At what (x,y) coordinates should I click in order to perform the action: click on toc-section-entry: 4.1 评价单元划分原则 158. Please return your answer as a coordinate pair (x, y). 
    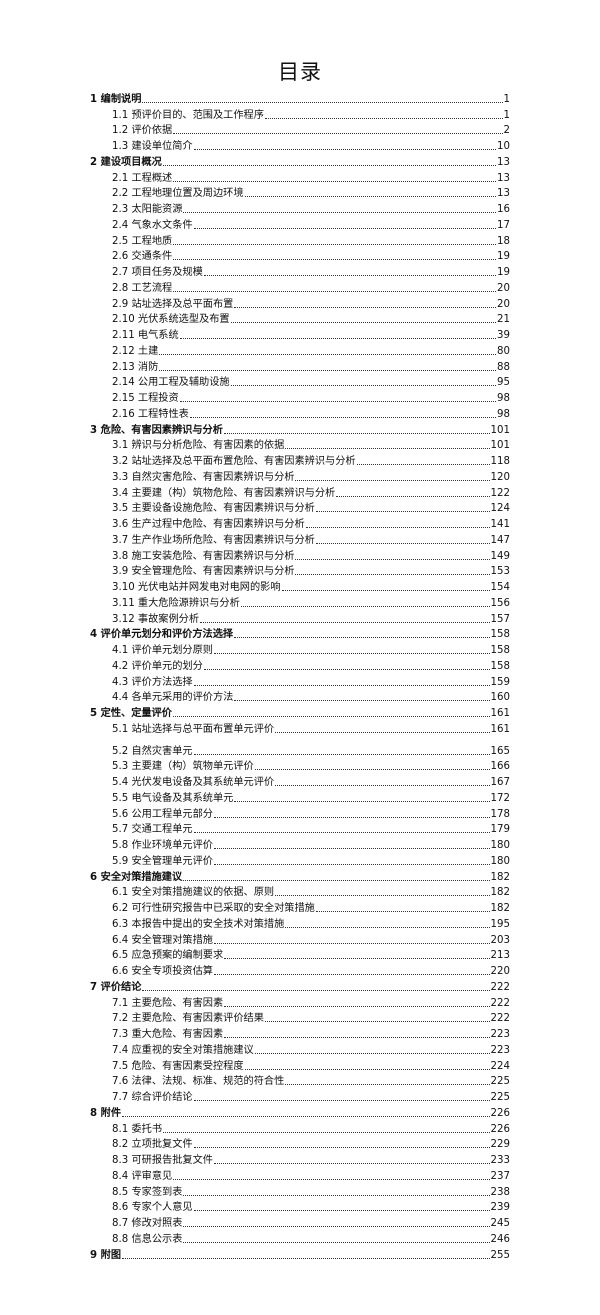
    Looking at the image, I should click on (300, 649).